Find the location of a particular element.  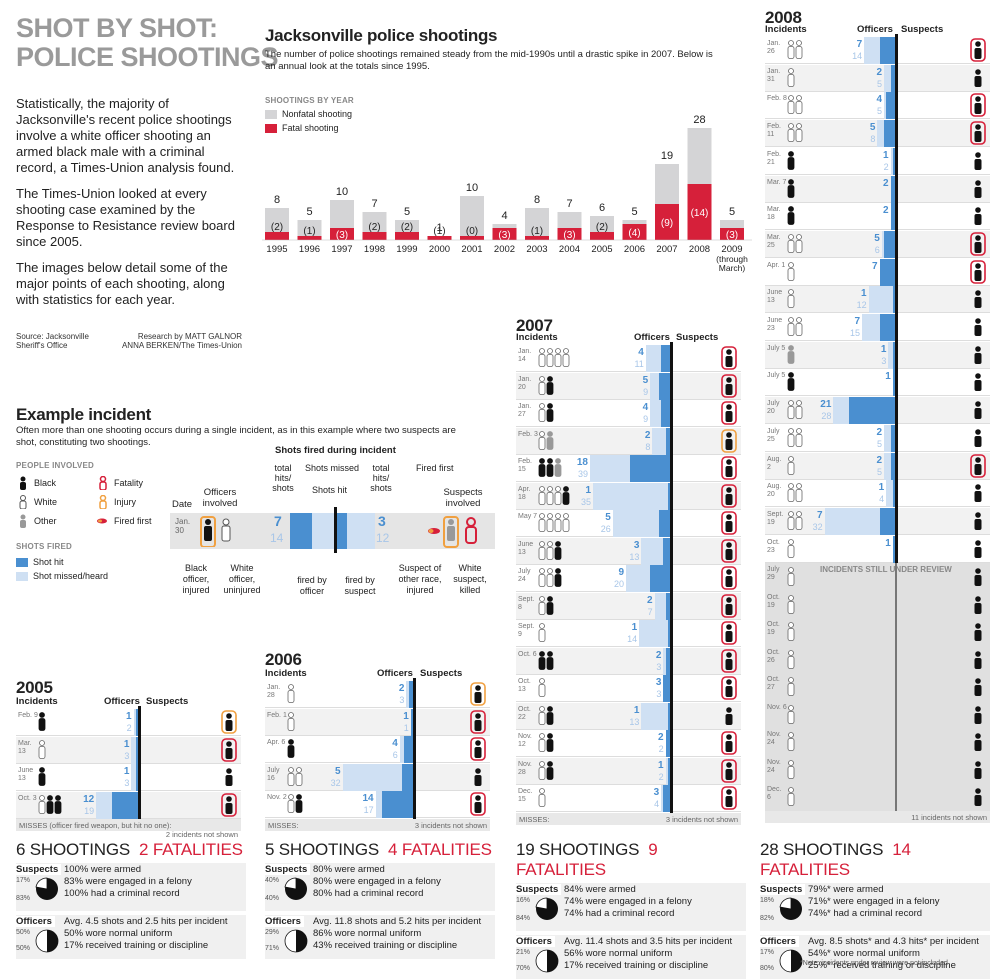

race-pct-2: 83% is located at coordinates (23, 898).